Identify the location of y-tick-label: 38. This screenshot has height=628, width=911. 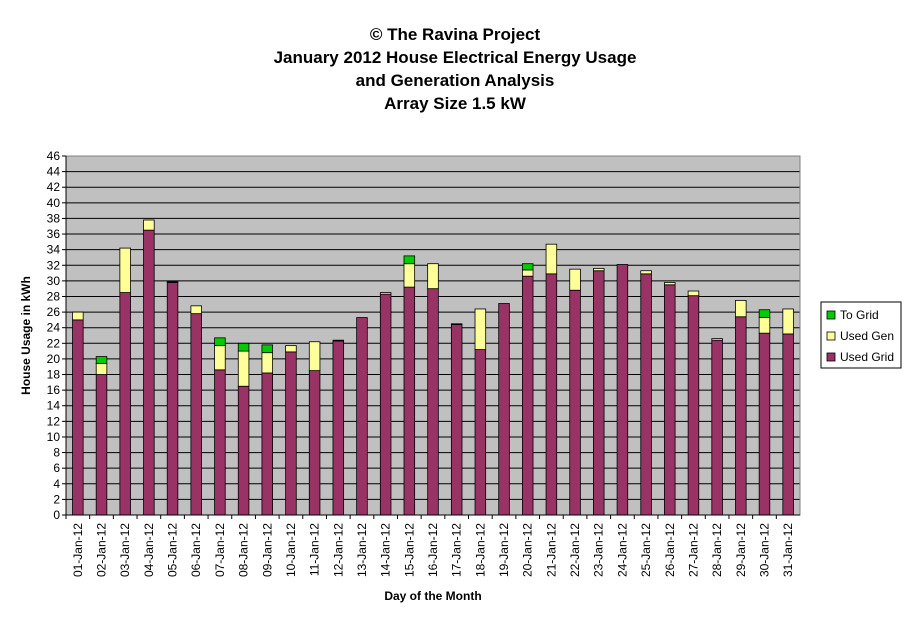
(54, 218).